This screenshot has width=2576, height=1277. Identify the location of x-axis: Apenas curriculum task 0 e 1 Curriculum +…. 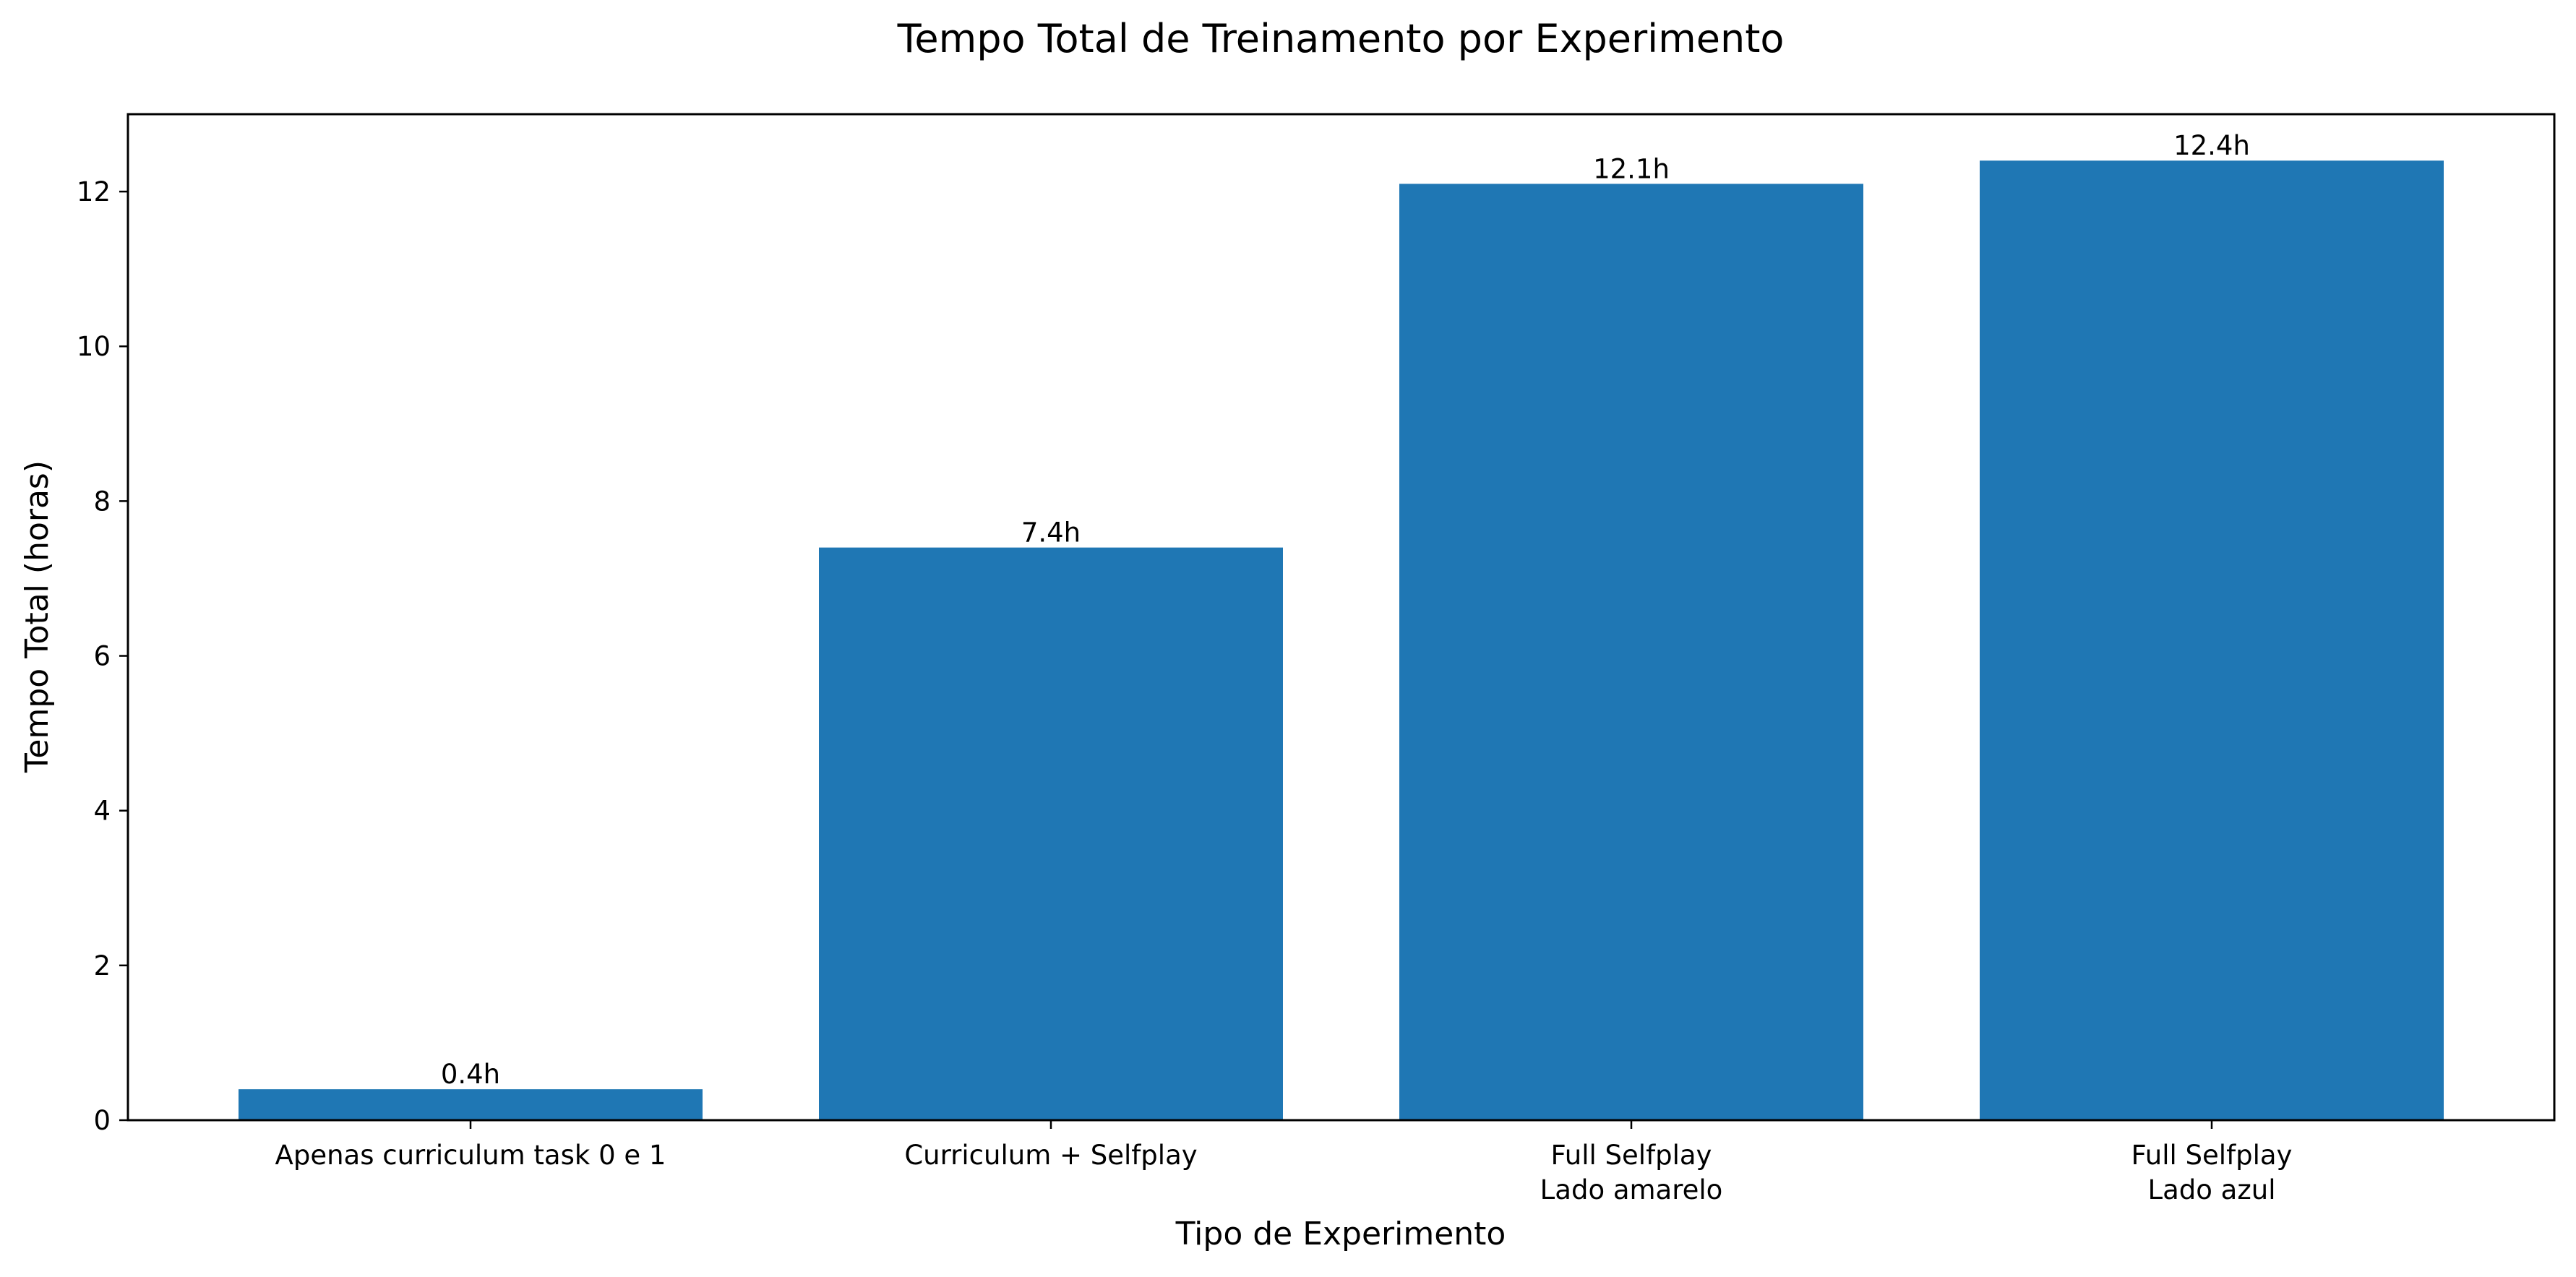
(1284, 1163).